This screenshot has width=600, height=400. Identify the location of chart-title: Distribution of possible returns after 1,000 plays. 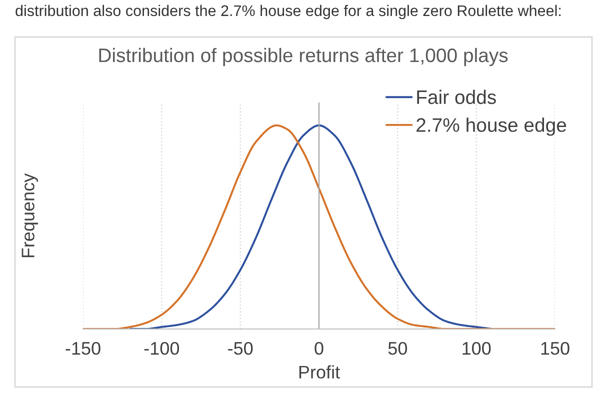
(303, 57).